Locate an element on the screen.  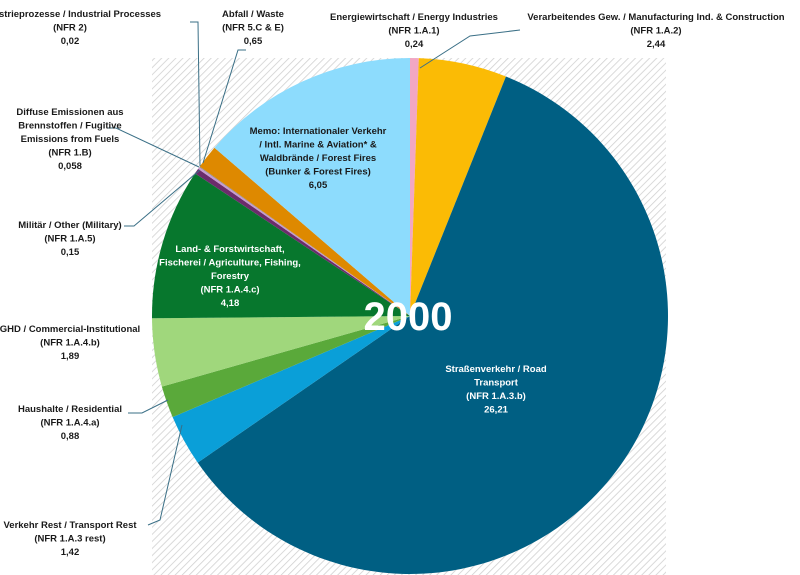
slice-name: (NFR 1.A.3 rest) is located at coordinates (69, 539).